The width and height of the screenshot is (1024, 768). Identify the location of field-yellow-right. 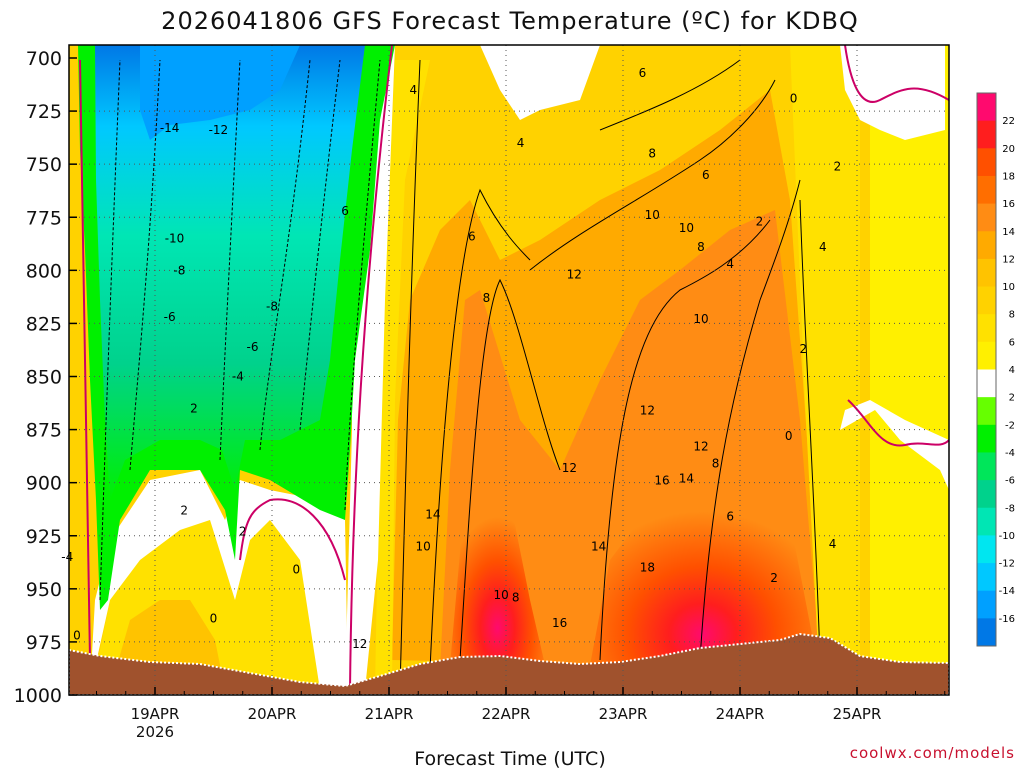
(825, 367).